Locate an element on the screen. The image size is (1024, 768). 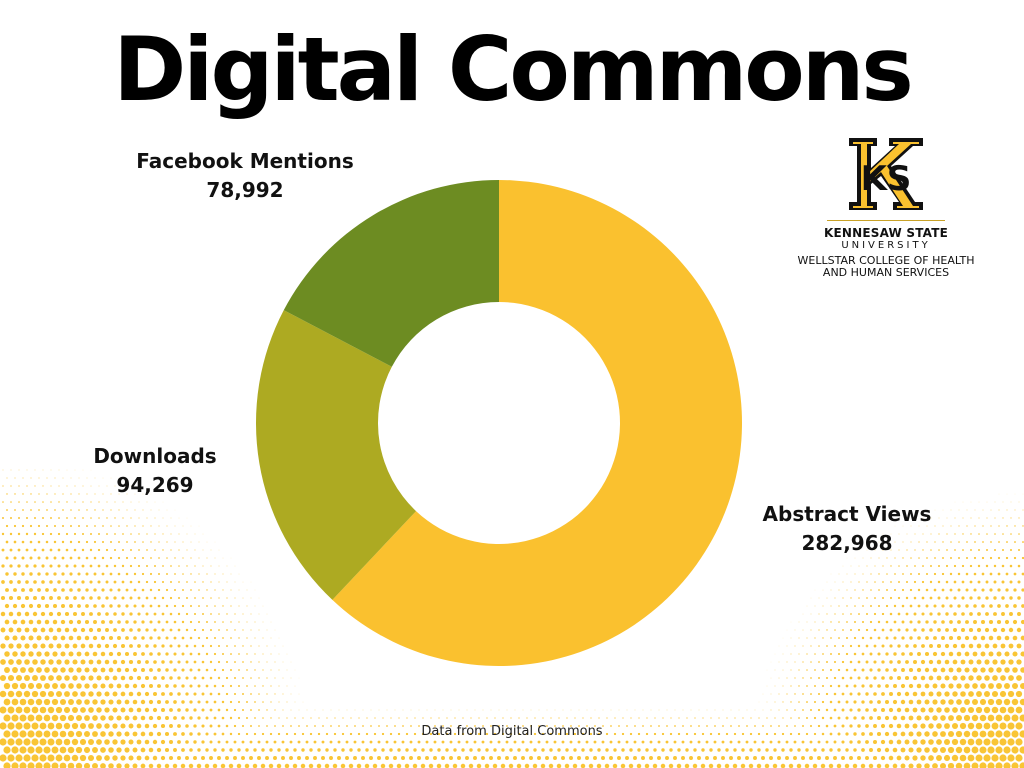
slice-label-value: 282,968 is located at coordinates (847, 543).